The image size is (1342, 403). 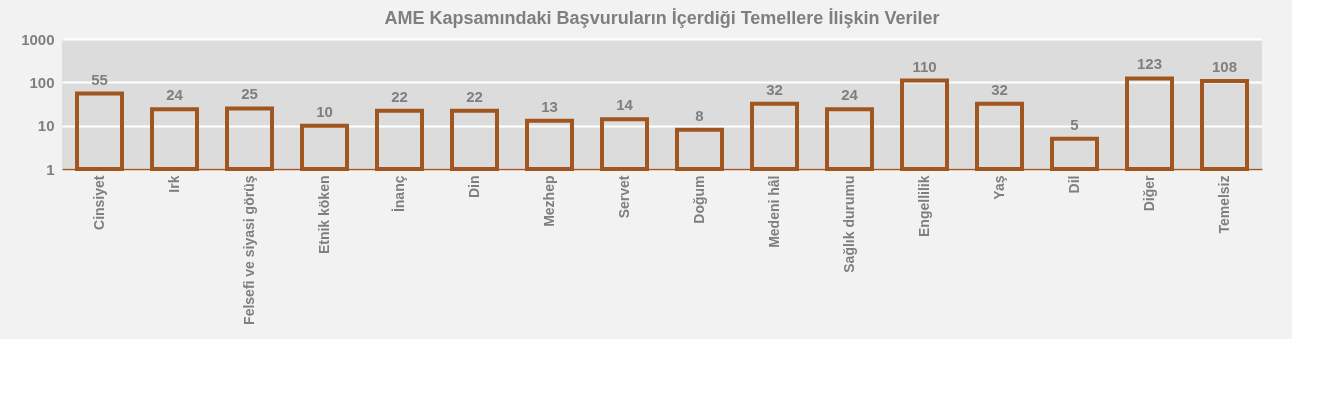 I want to click on data-label: 123, so click(x=1149, y=64).